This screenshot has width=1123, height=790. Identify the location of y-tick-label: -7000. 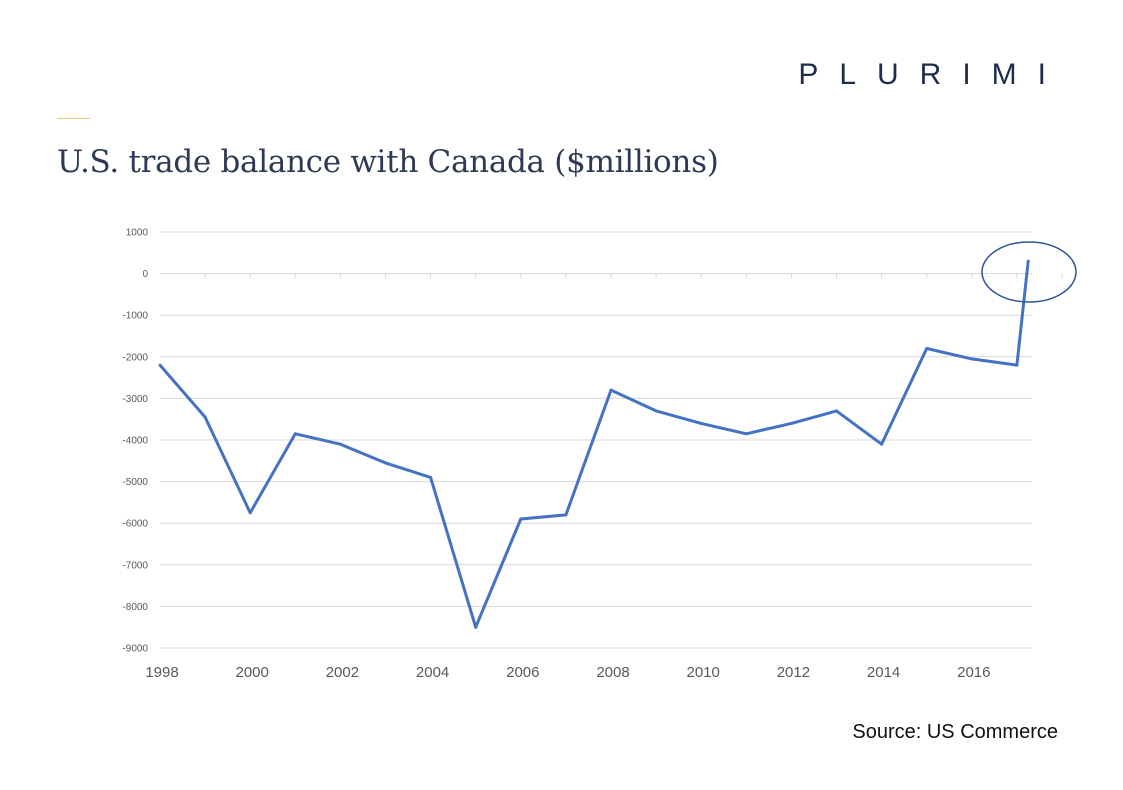
(135, 565).